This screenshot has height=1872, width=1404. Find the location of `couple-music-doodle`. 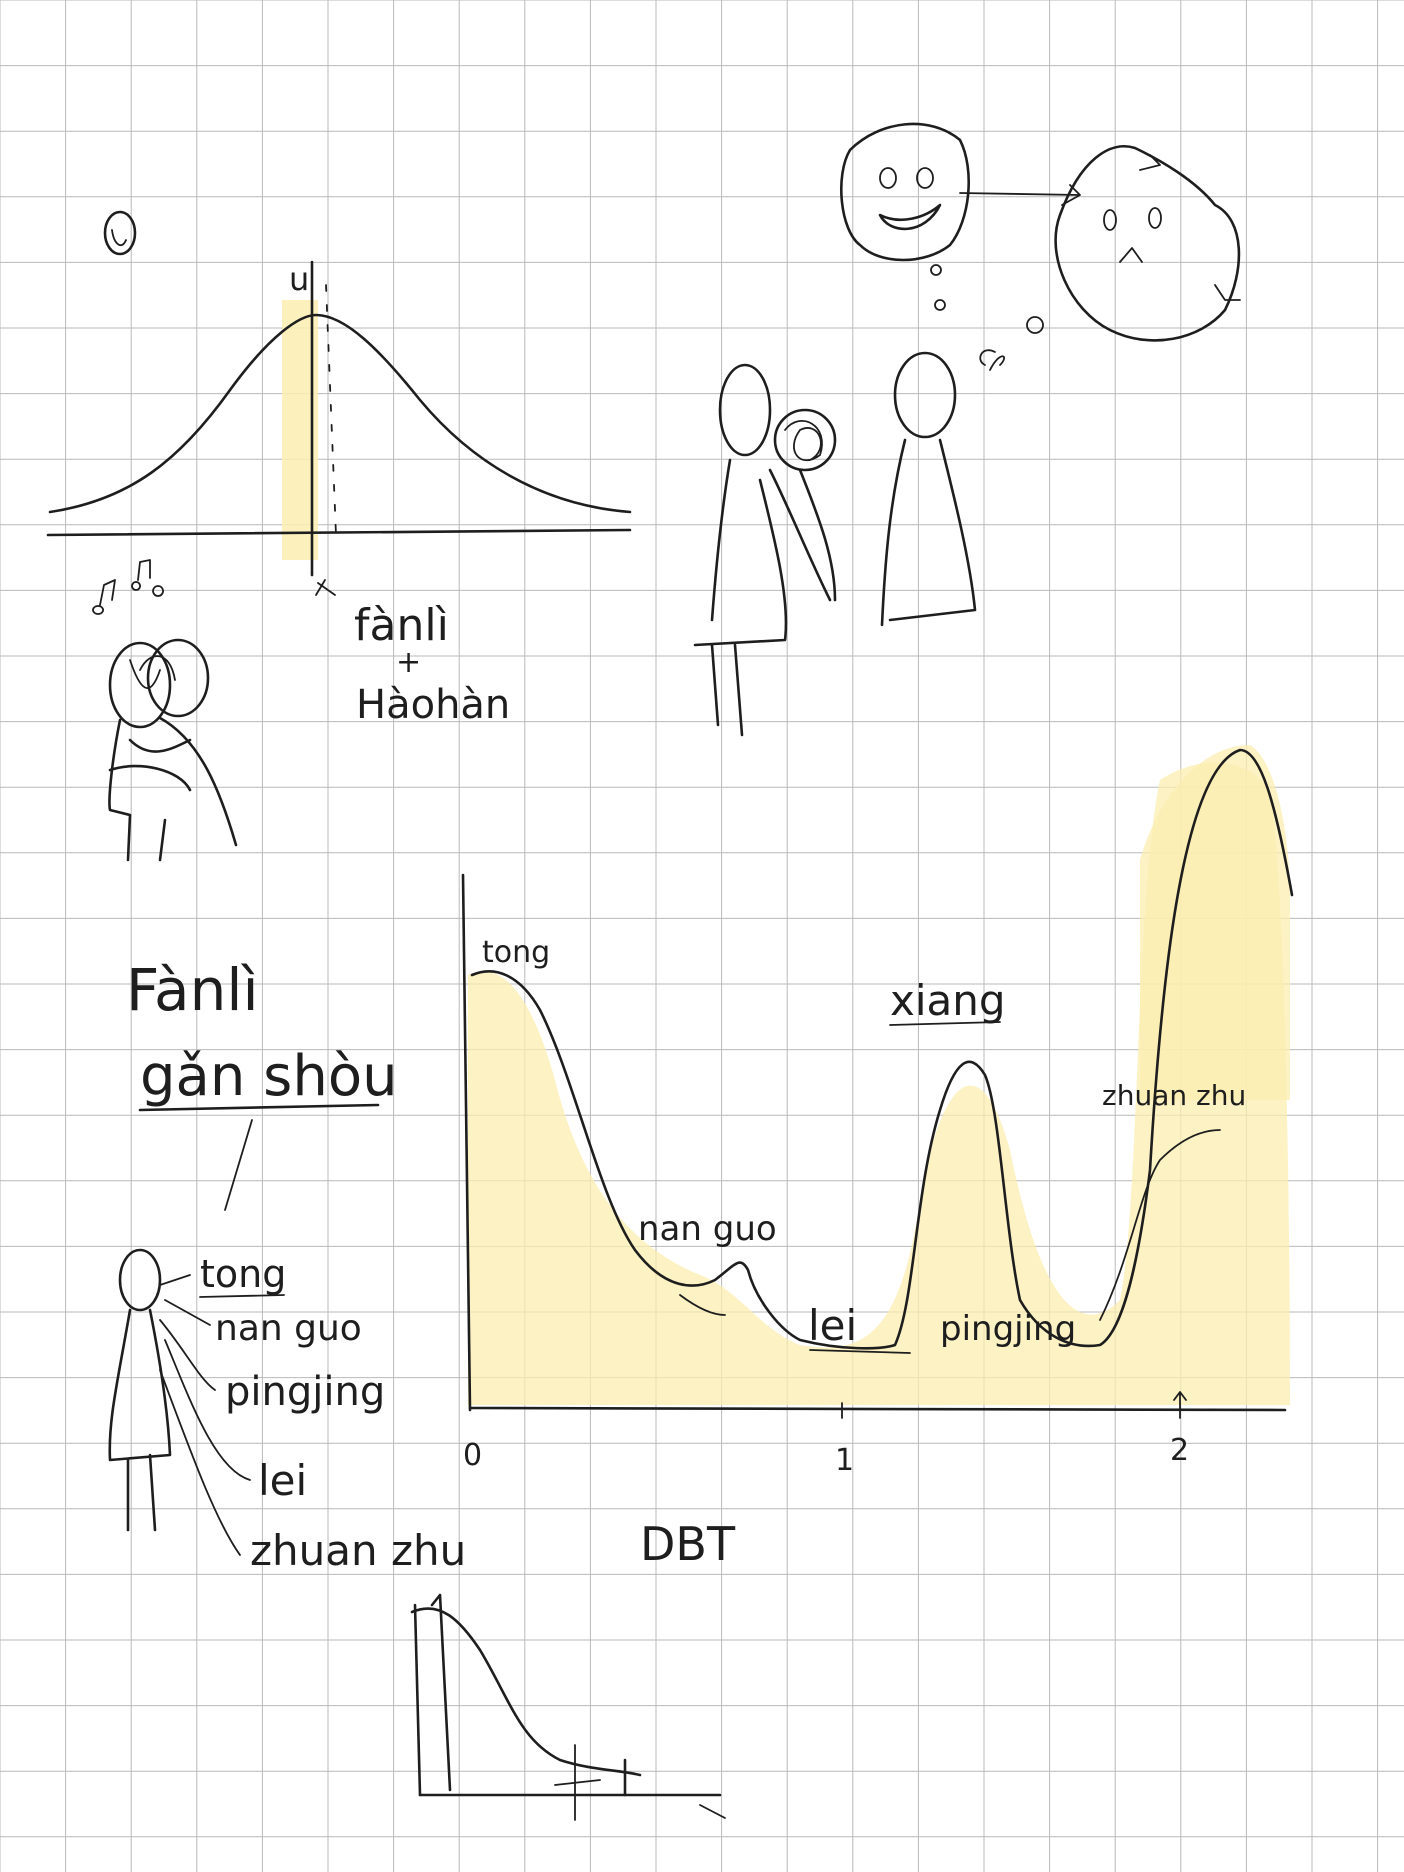

couple-music-doodle is located at coordinates (165, 710).